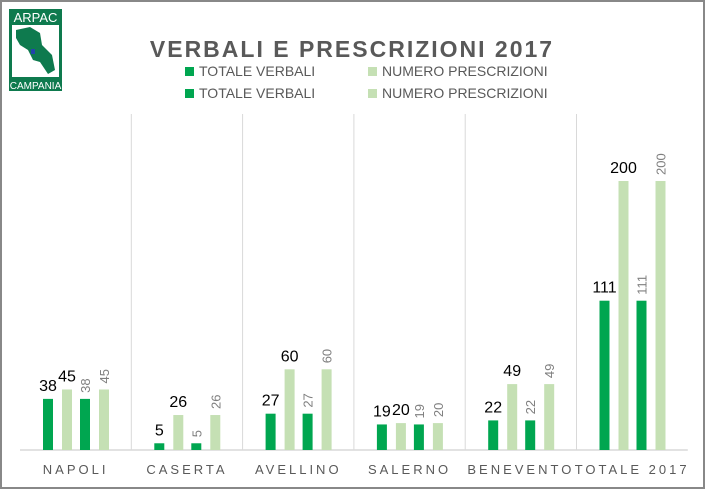  What do you see at coordinates (36, 86) in the screenshot?
I see `logo-bottom-text: CAMPANIA` at bounding box center [36, 86].